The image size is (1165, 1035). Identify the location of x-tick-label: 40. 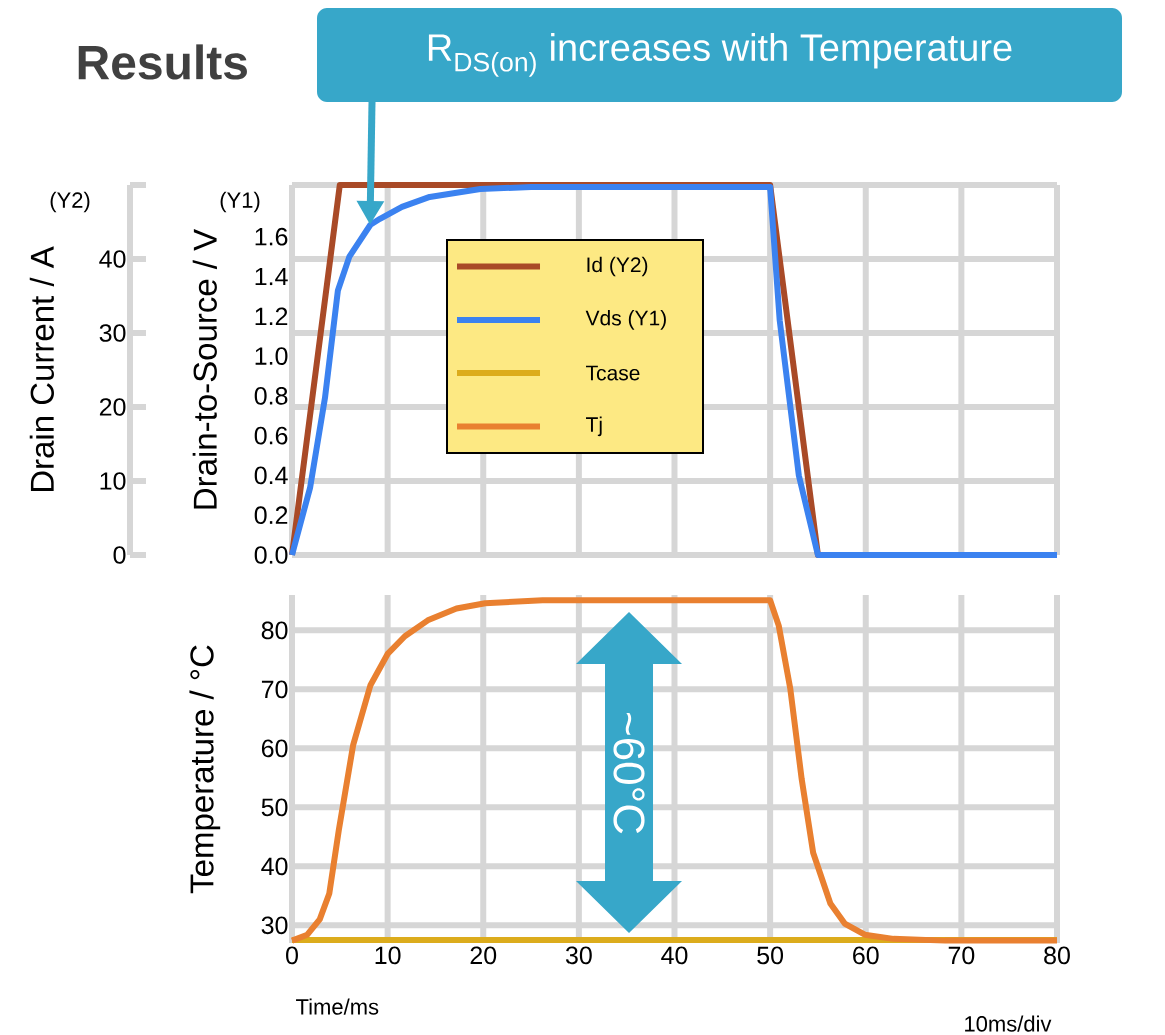
(674, 955).